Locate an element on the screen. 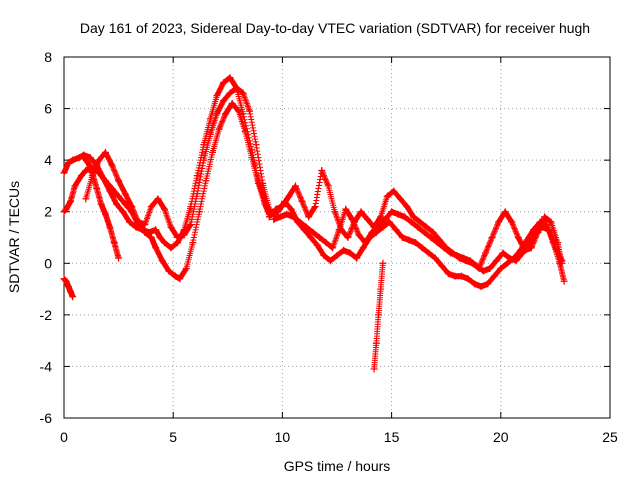  y-tick-label: 8 is located at coordinates (48, 57).